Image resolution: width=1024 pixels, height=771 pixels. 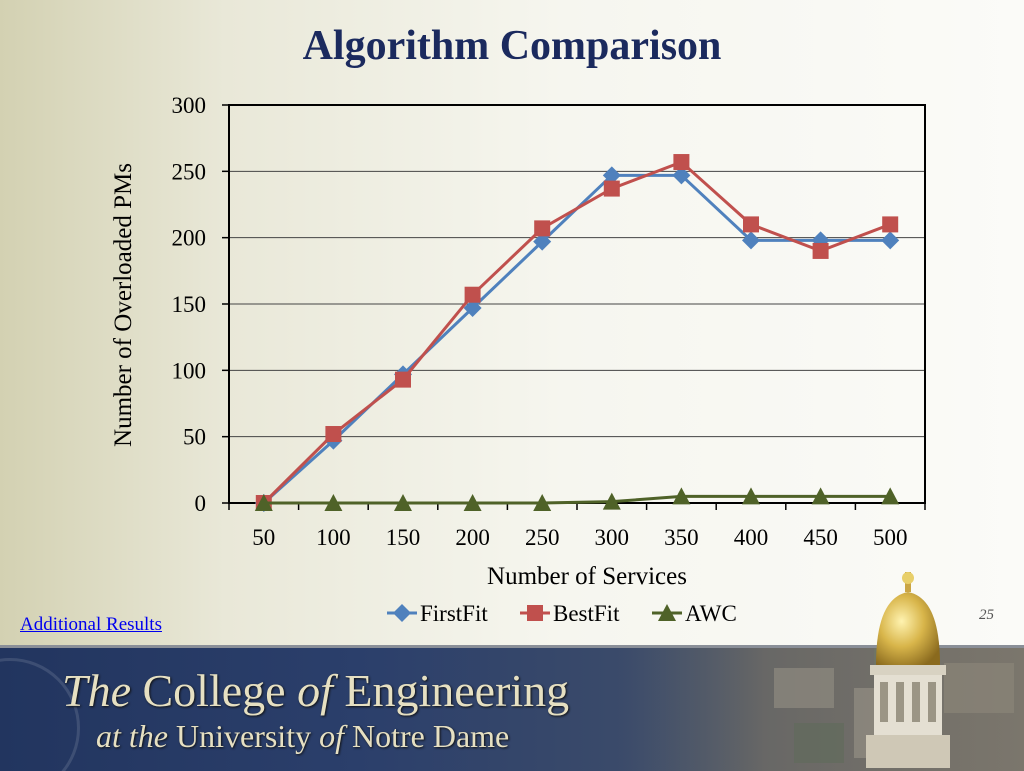 What do you see at coordinates (402, 613) in the screenshot?
I see `legend-marker-firstfit` at bounding box center [402, 613].